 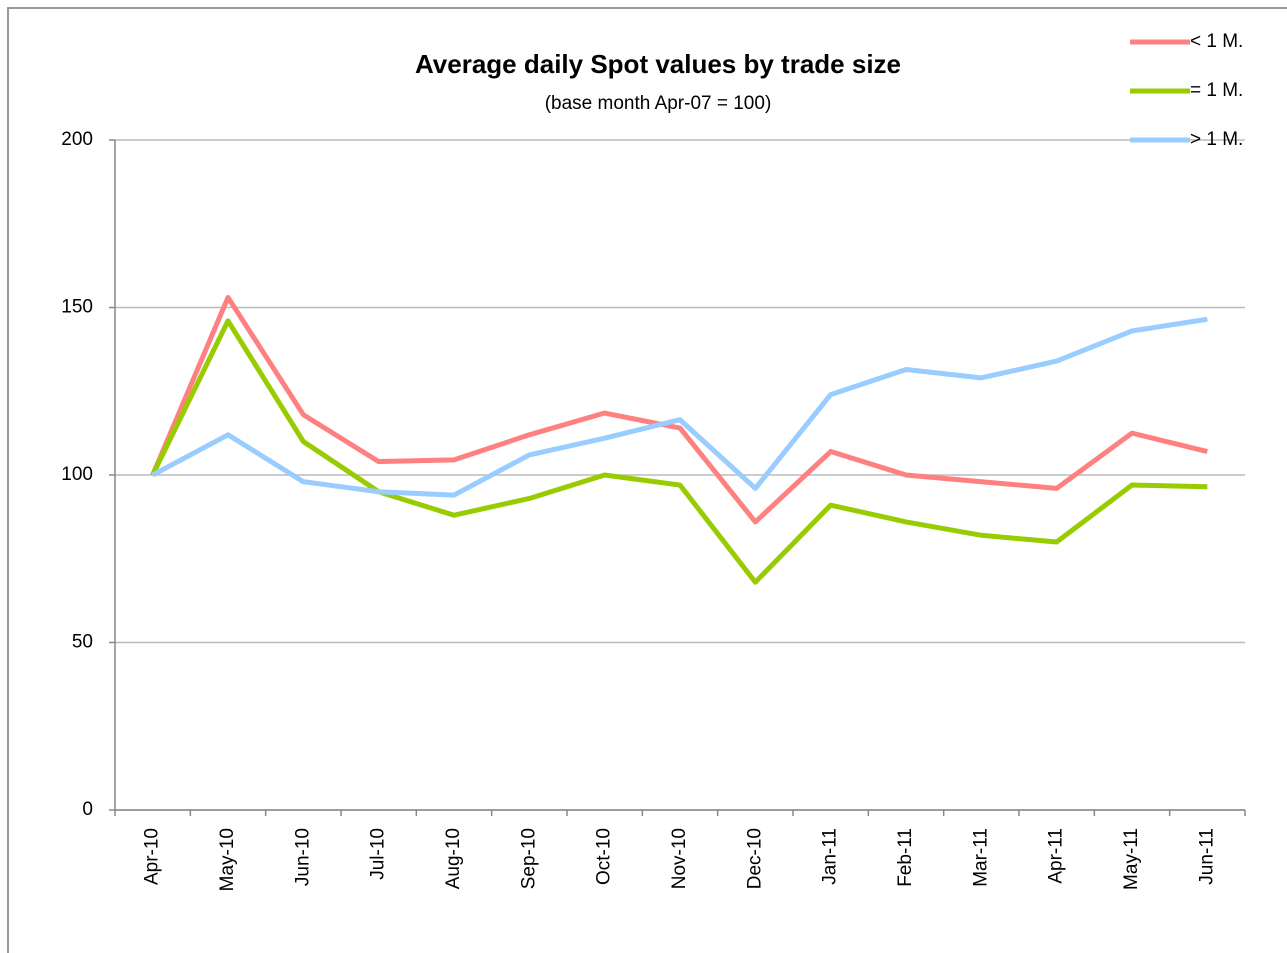 What do you see at coordinates (1206, 856) in the screenshot?
I see `x-tick-label: Jun-11` at bounding box center [1206, 856].